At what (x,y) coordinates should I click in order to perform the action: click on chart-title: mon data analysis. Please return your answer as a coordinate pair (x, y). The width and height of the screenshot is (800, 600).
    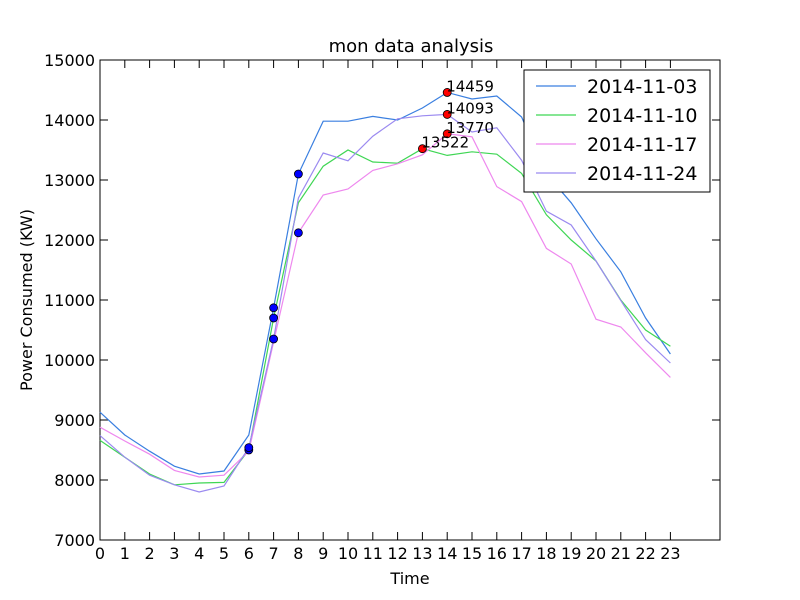
    Looking at the image, I should click on (411, 46).